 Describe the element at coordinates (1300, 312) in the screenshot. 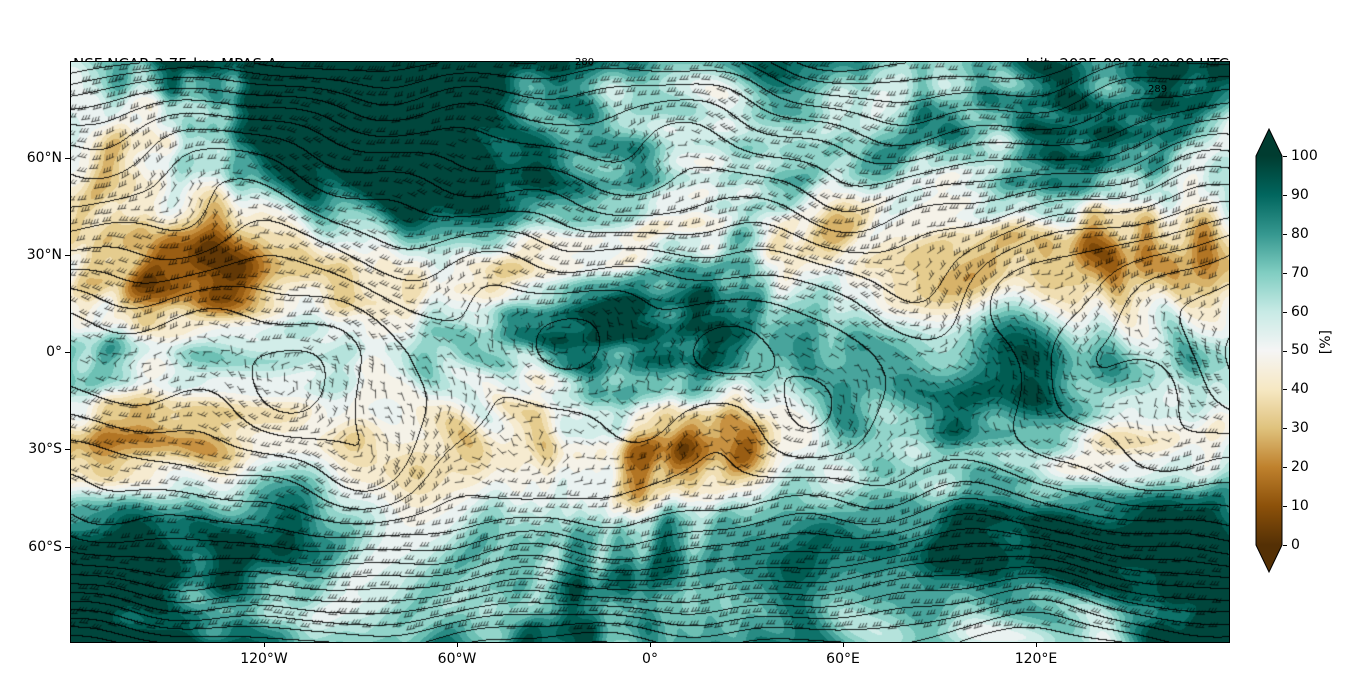

I see `colorbar-tick-label: 60` at that location.